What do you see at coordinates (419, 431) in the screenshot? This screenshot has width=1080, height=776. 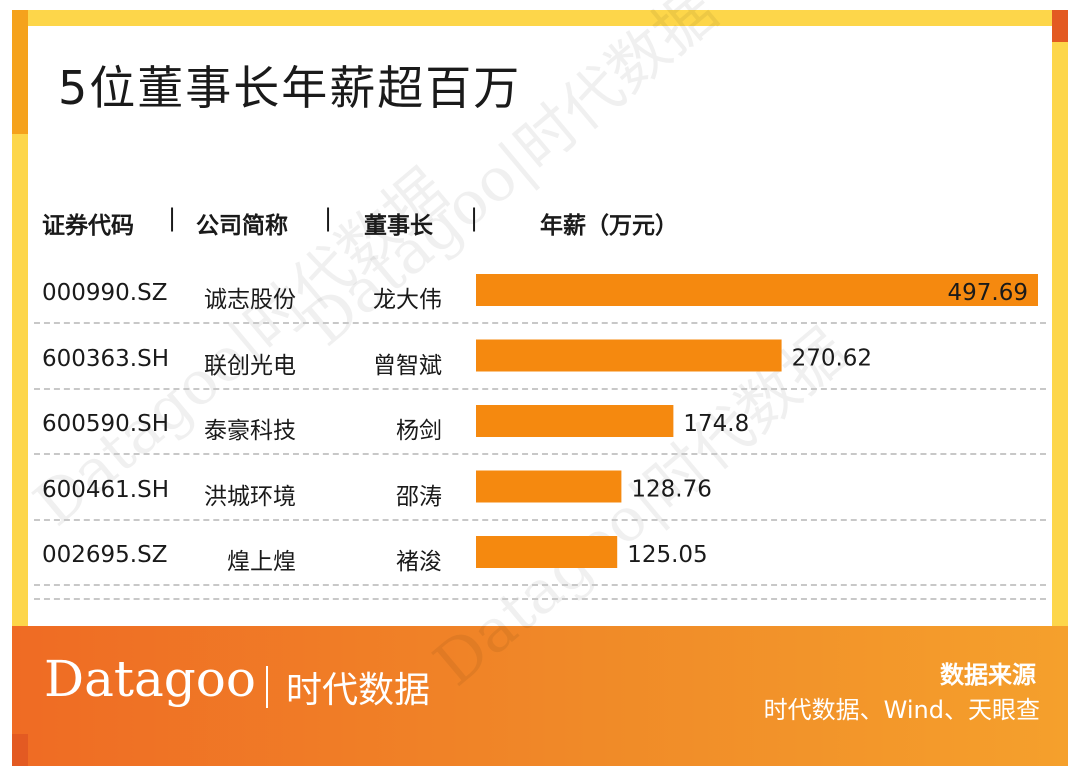 I see `row-chairman: 杨剑` at bounding box center [419, 431].